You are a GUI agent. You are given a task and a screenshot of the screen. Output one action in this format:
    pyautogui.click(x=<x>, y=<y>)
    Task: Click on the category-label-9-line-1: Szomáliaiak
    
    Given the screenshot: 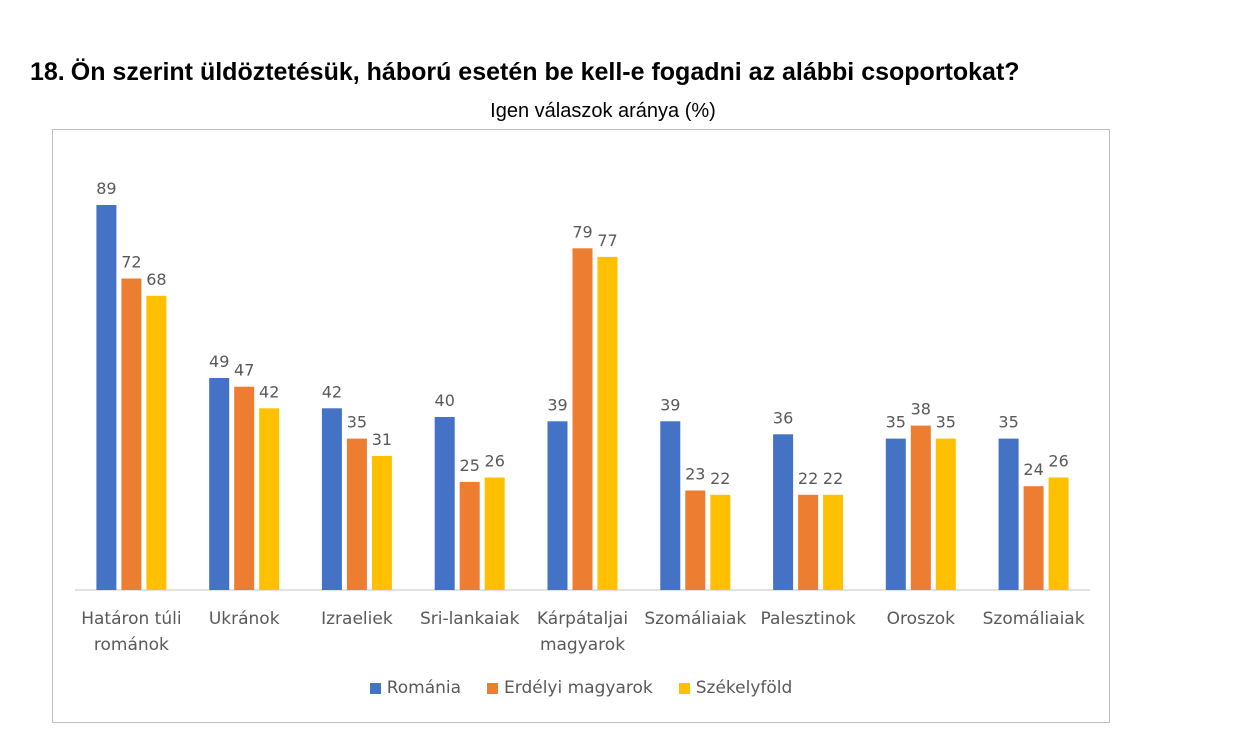 What is the action you would take?
    pyautogui.click(x=1034, y=619)
    